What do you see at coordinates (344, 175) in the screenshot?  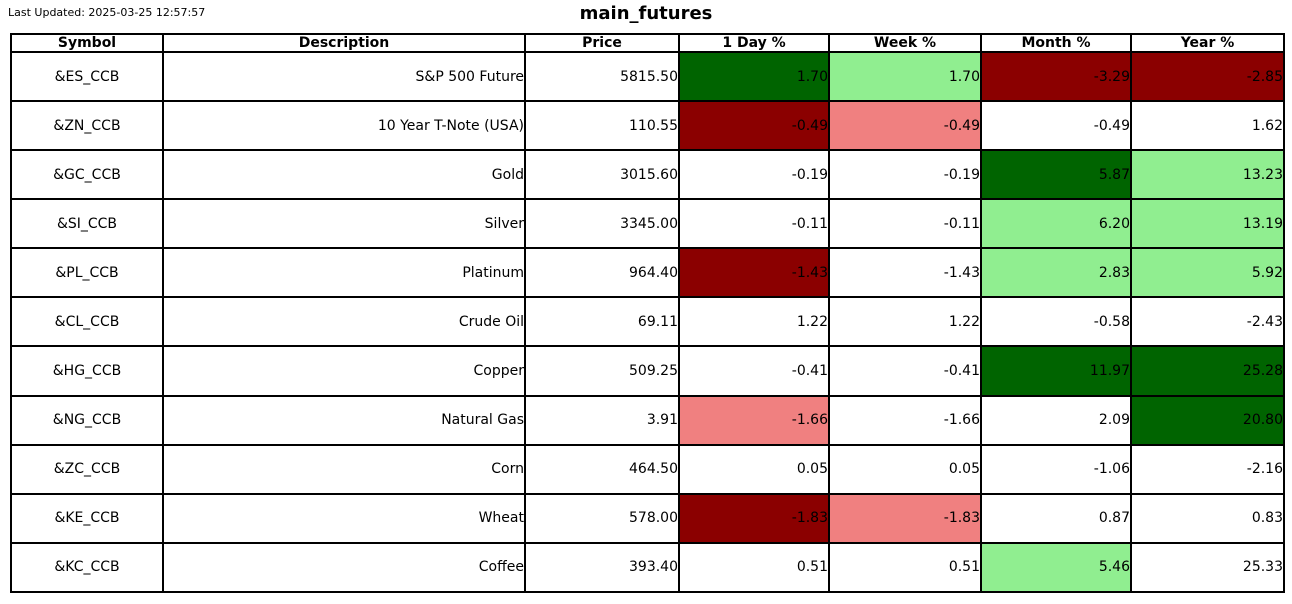 I see `description-cell: Gold` at bounding box center [344, 175].